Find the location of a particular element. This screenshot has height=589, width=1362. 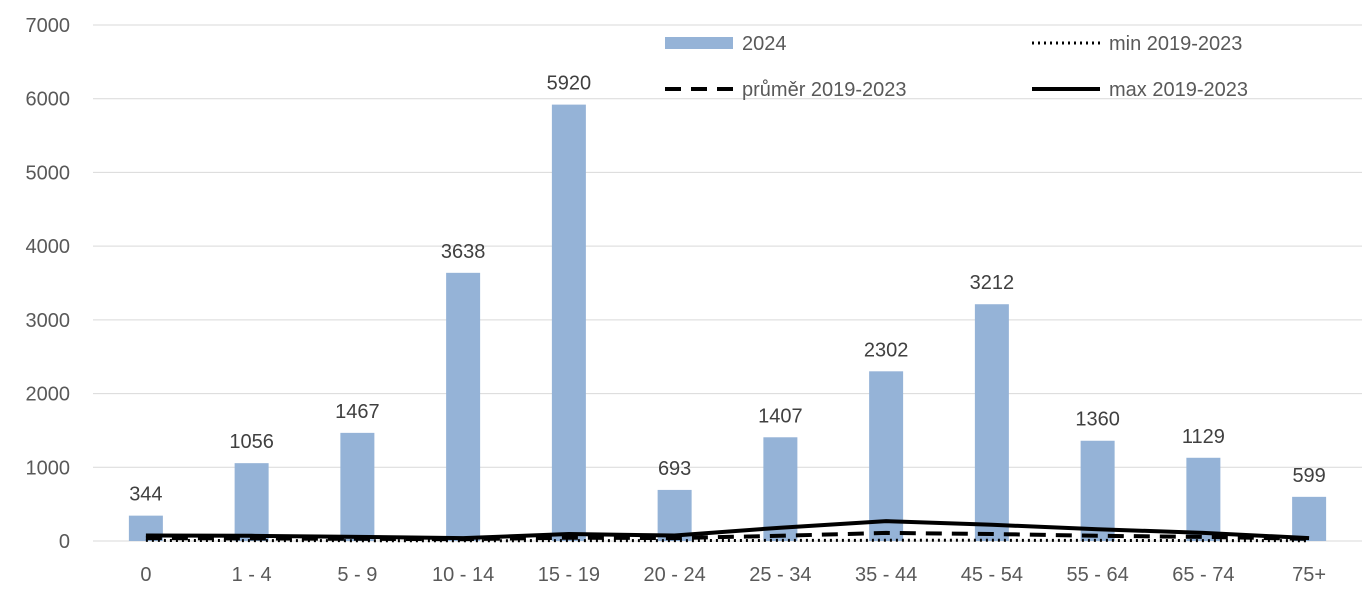

data-label: 5920 is located at coordinates (569, 84).